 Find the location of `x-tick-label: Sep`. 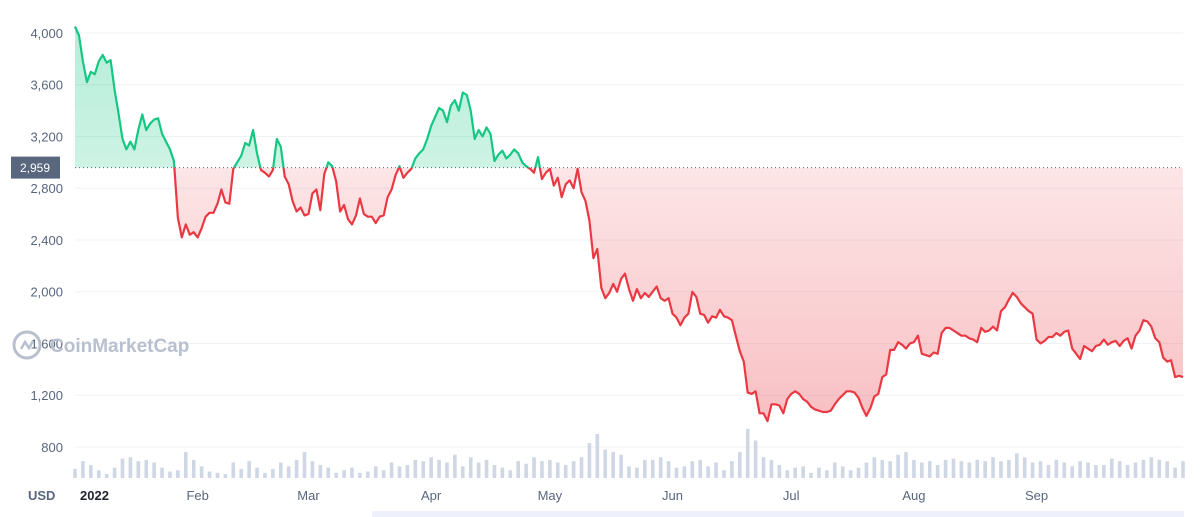

x-tick-label: Sep is located at coordinates (1036, 495).